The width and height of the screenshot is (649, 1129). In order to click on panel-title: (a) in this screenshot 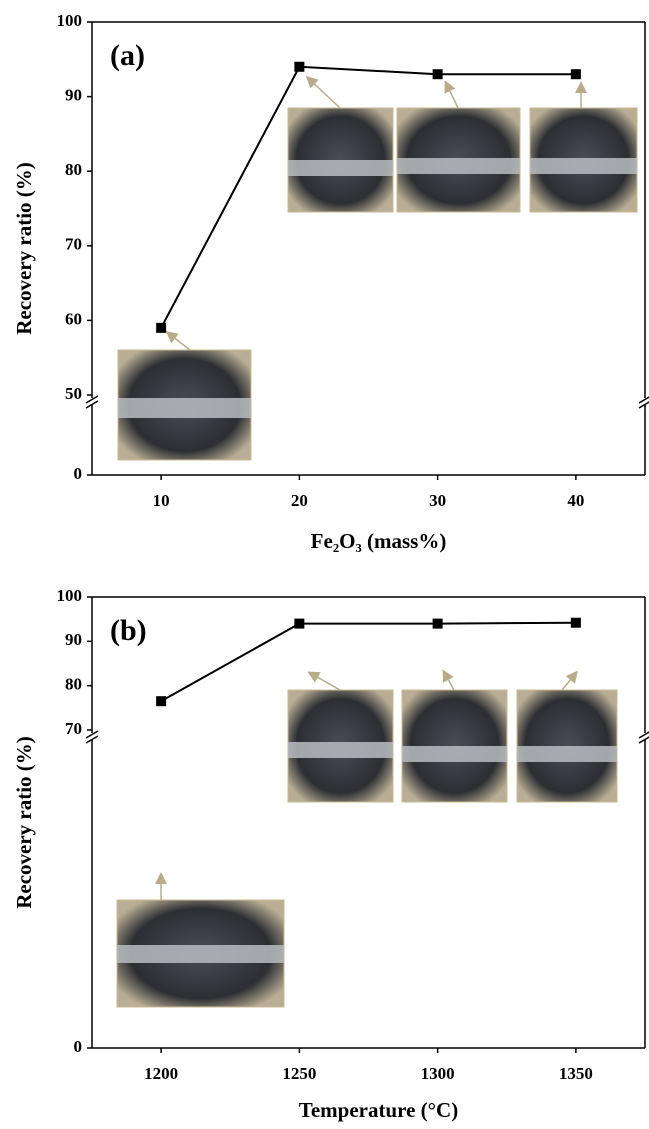, I will do `click(127, 55)`.